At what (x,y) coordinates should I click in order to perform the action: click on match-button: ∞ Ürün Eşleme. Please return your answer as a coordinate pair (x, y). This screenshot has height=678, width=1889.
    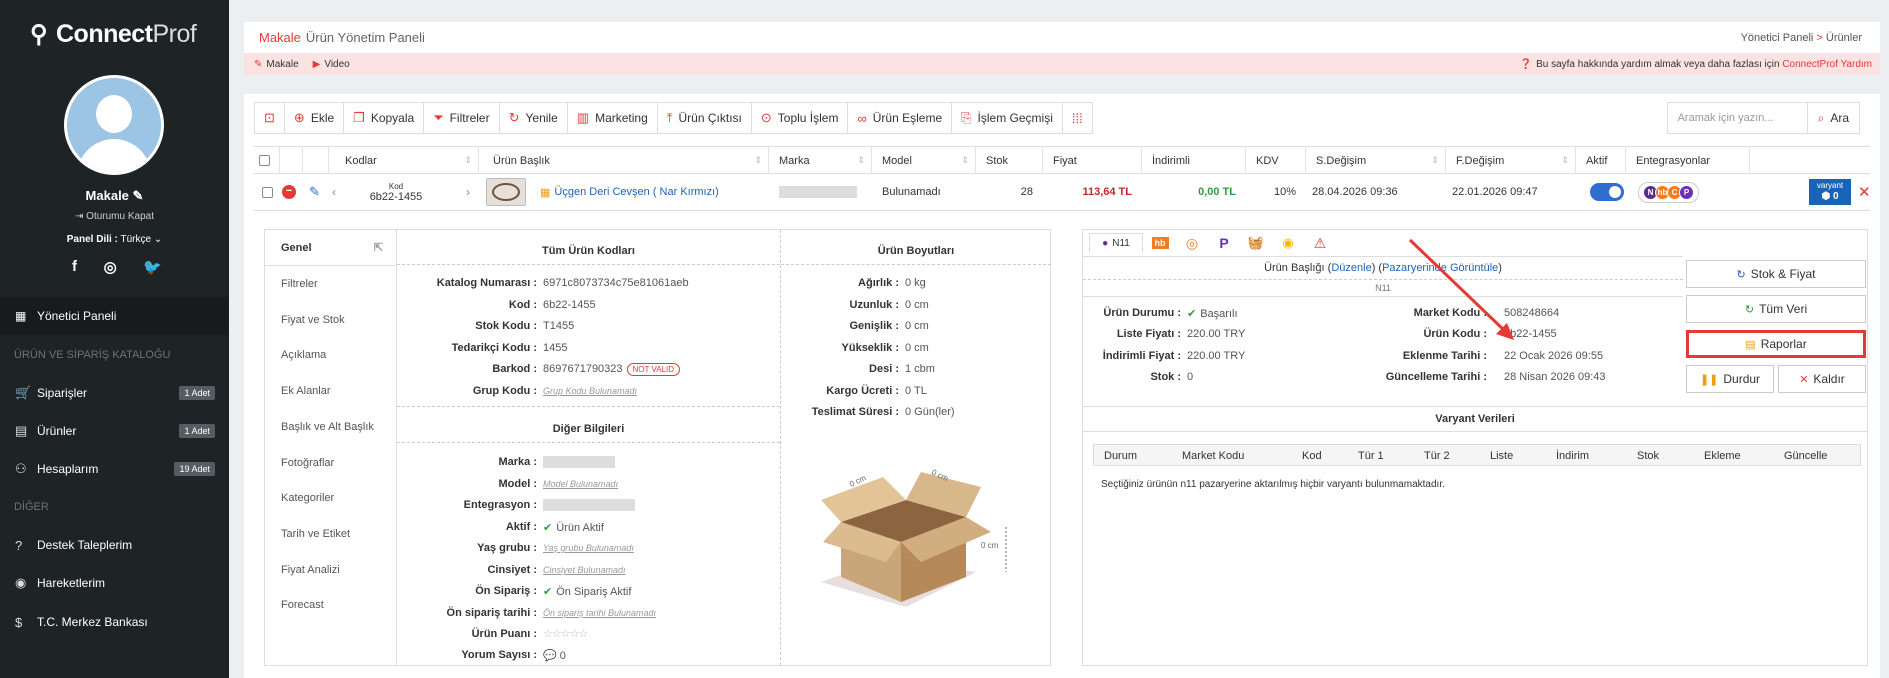
    Looking at the image, I should click on (900, 118).